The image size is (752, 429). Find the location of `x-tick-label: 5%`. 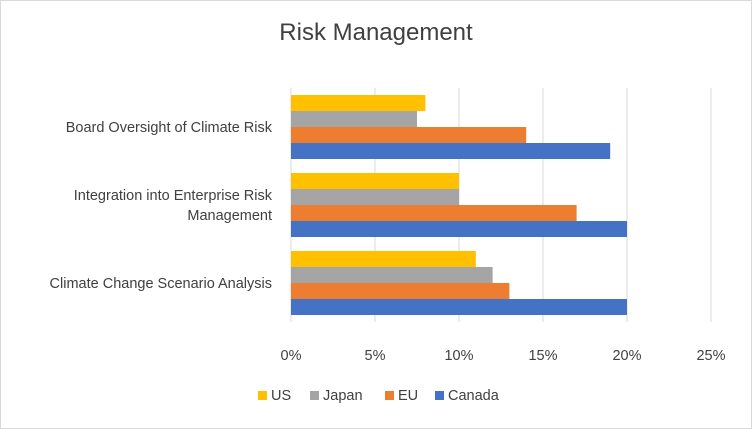

x-tick-label: 5% is located at coordinates (375, 356).